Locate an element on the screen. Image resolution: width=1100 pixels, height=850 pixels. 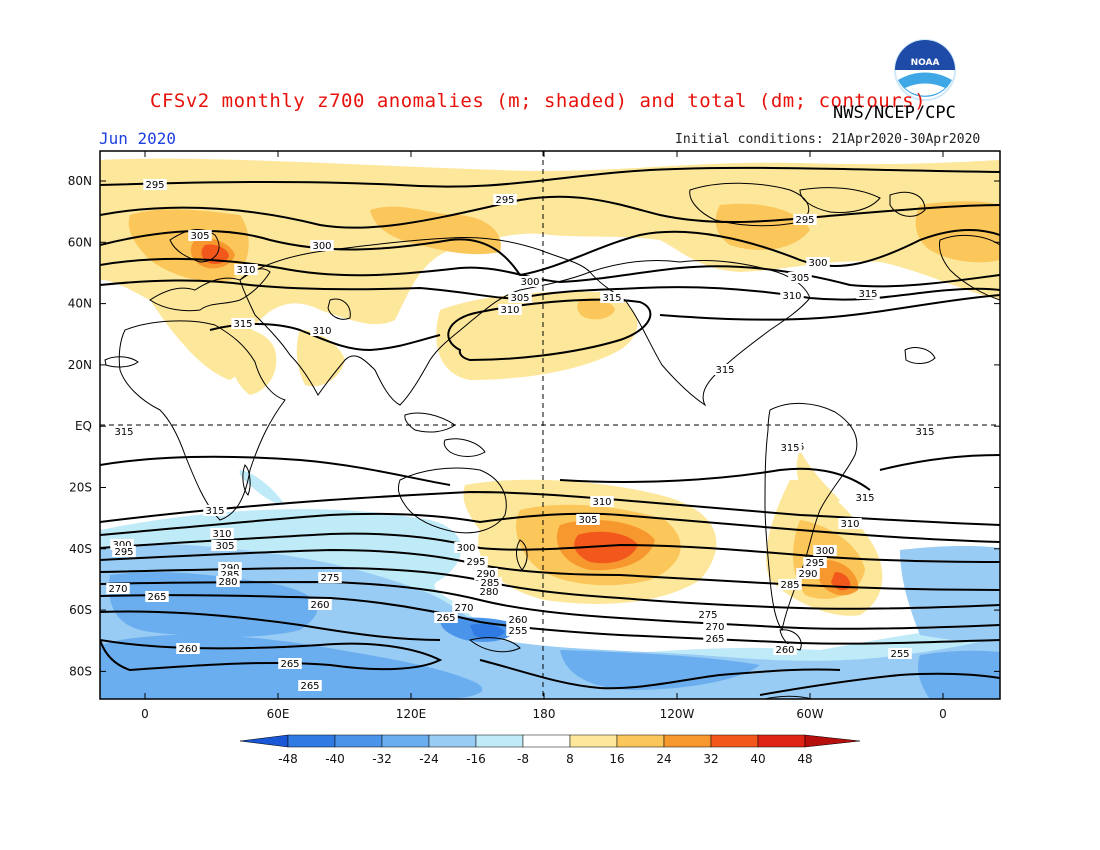
contour-label: 275 is located at coordinates (329, 578).